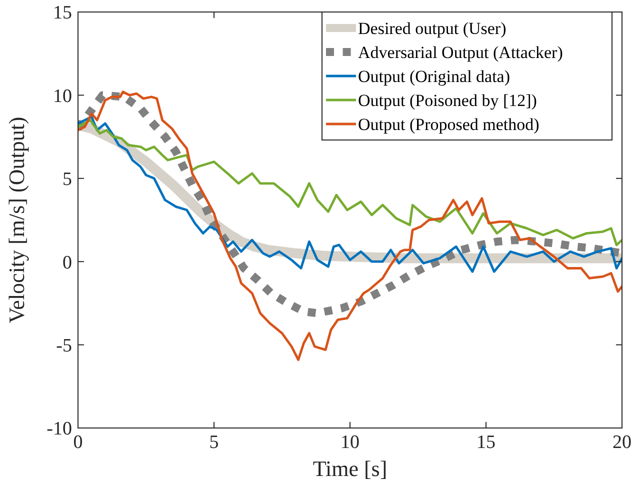  What do you see at coordinates (622, 442) in the screenshot?
I see `x-tick-label: 20` at bounding box center [622, 442].